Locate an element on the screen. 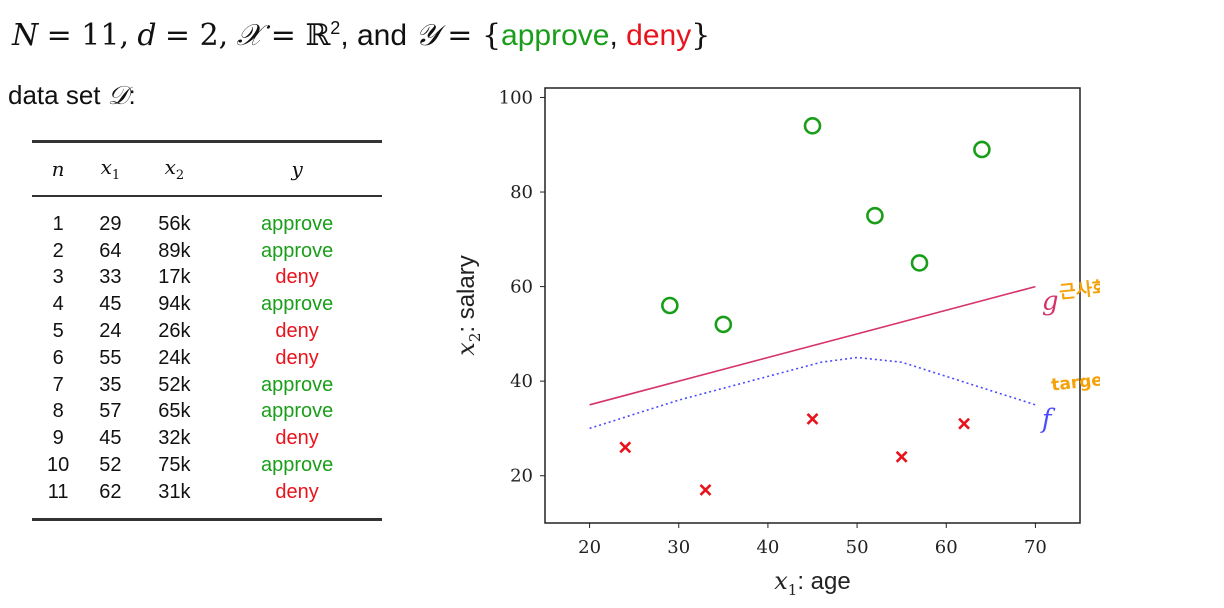 The width and height of the screenshot is (1224, 608). cell-n: 6 is located at coordinates (58, 357).